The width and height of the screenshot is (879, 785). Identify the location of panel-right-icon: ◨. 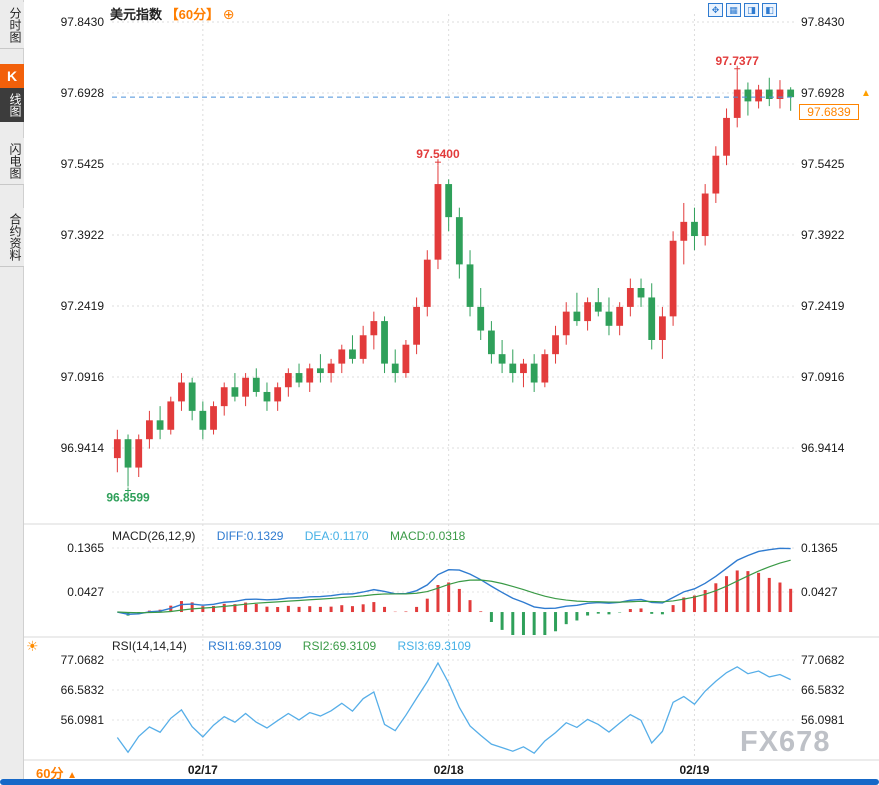
(751, 10).